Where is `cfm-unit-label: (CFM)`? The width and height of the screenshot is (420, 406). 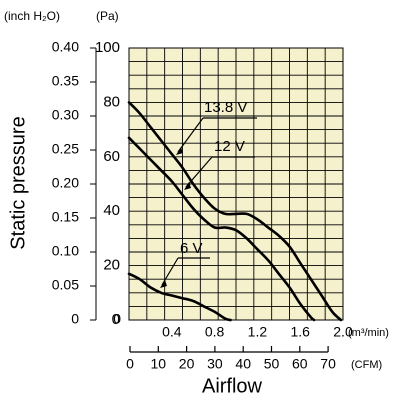 cfm-unit-label: (CFM) is located at coordinates (366, 365).